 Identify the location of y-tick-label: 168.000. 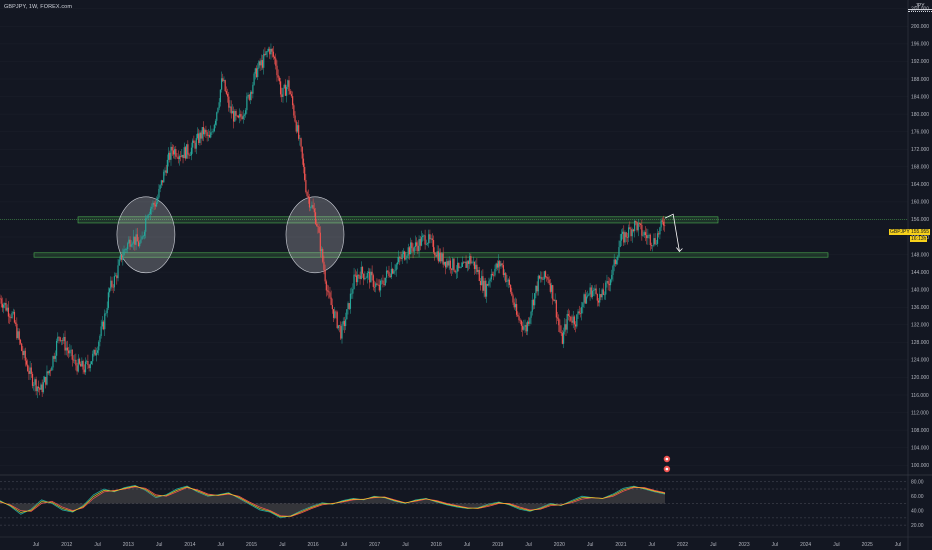
(920, 168).